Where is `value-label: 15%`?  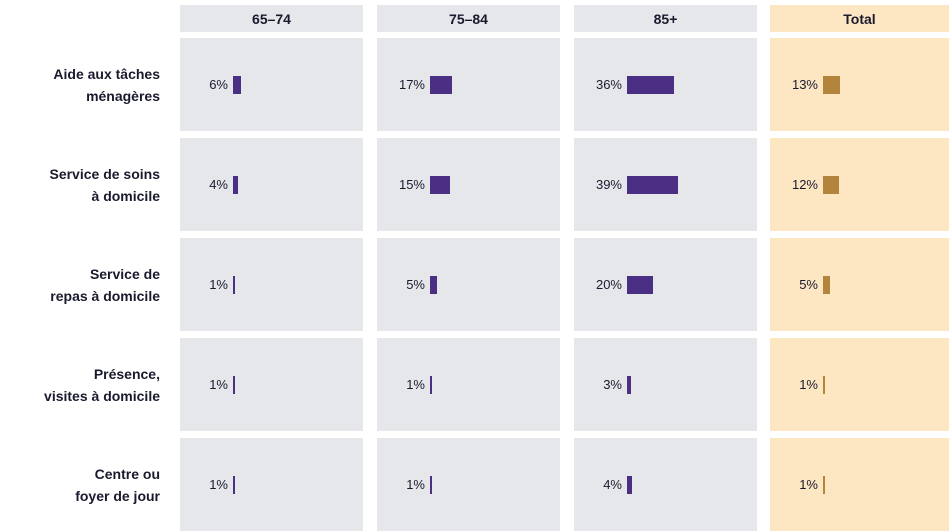 value-label: 15% is located at coordinates (411, 184).